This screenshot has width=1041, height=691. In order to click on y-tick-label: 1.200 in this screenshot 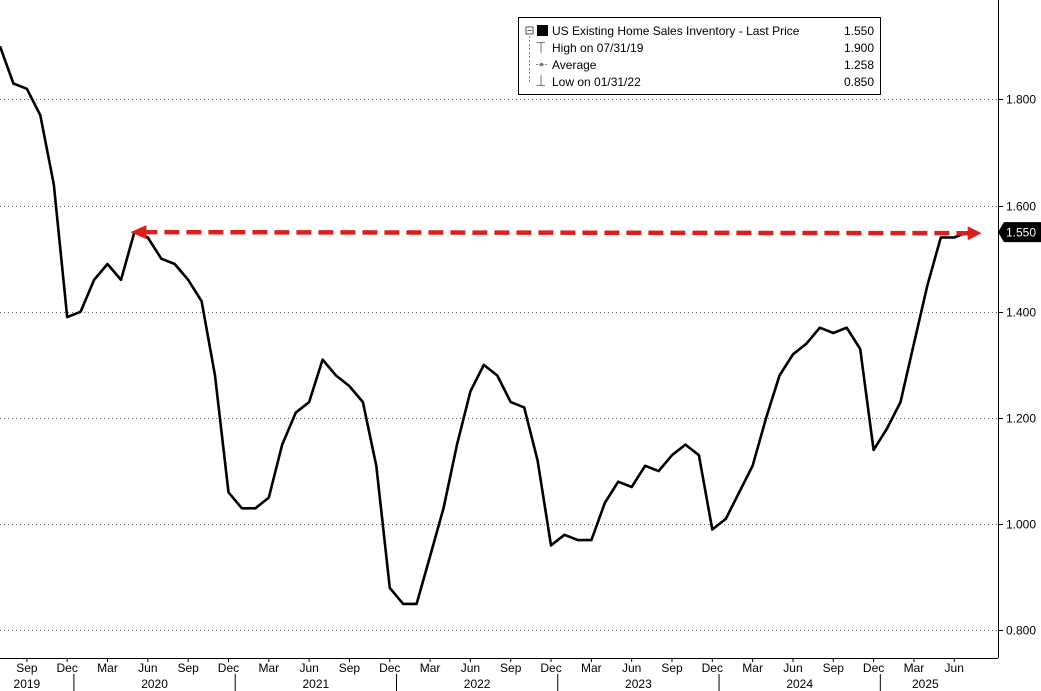, I will do `click(1021, 419)`.